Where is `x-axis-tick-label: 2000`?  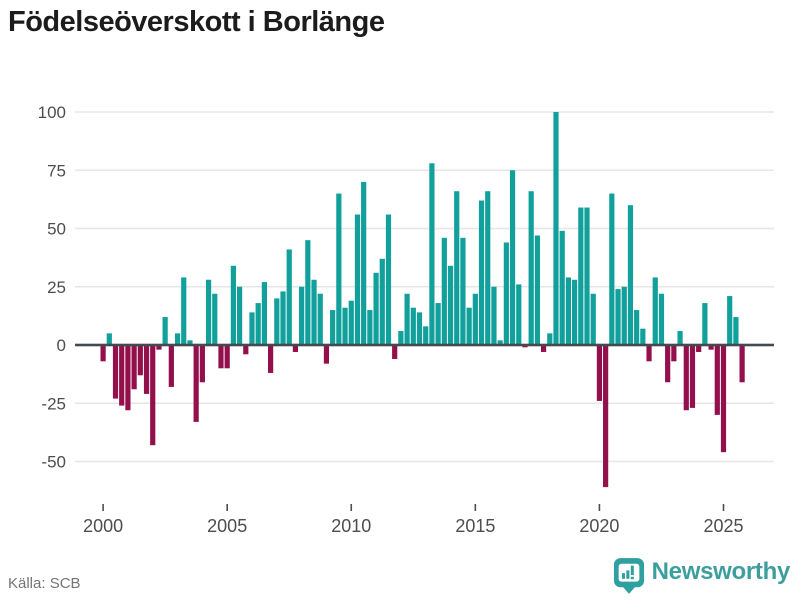 x-axis-tick-label: 2000 is located at coordinates (103, 526).